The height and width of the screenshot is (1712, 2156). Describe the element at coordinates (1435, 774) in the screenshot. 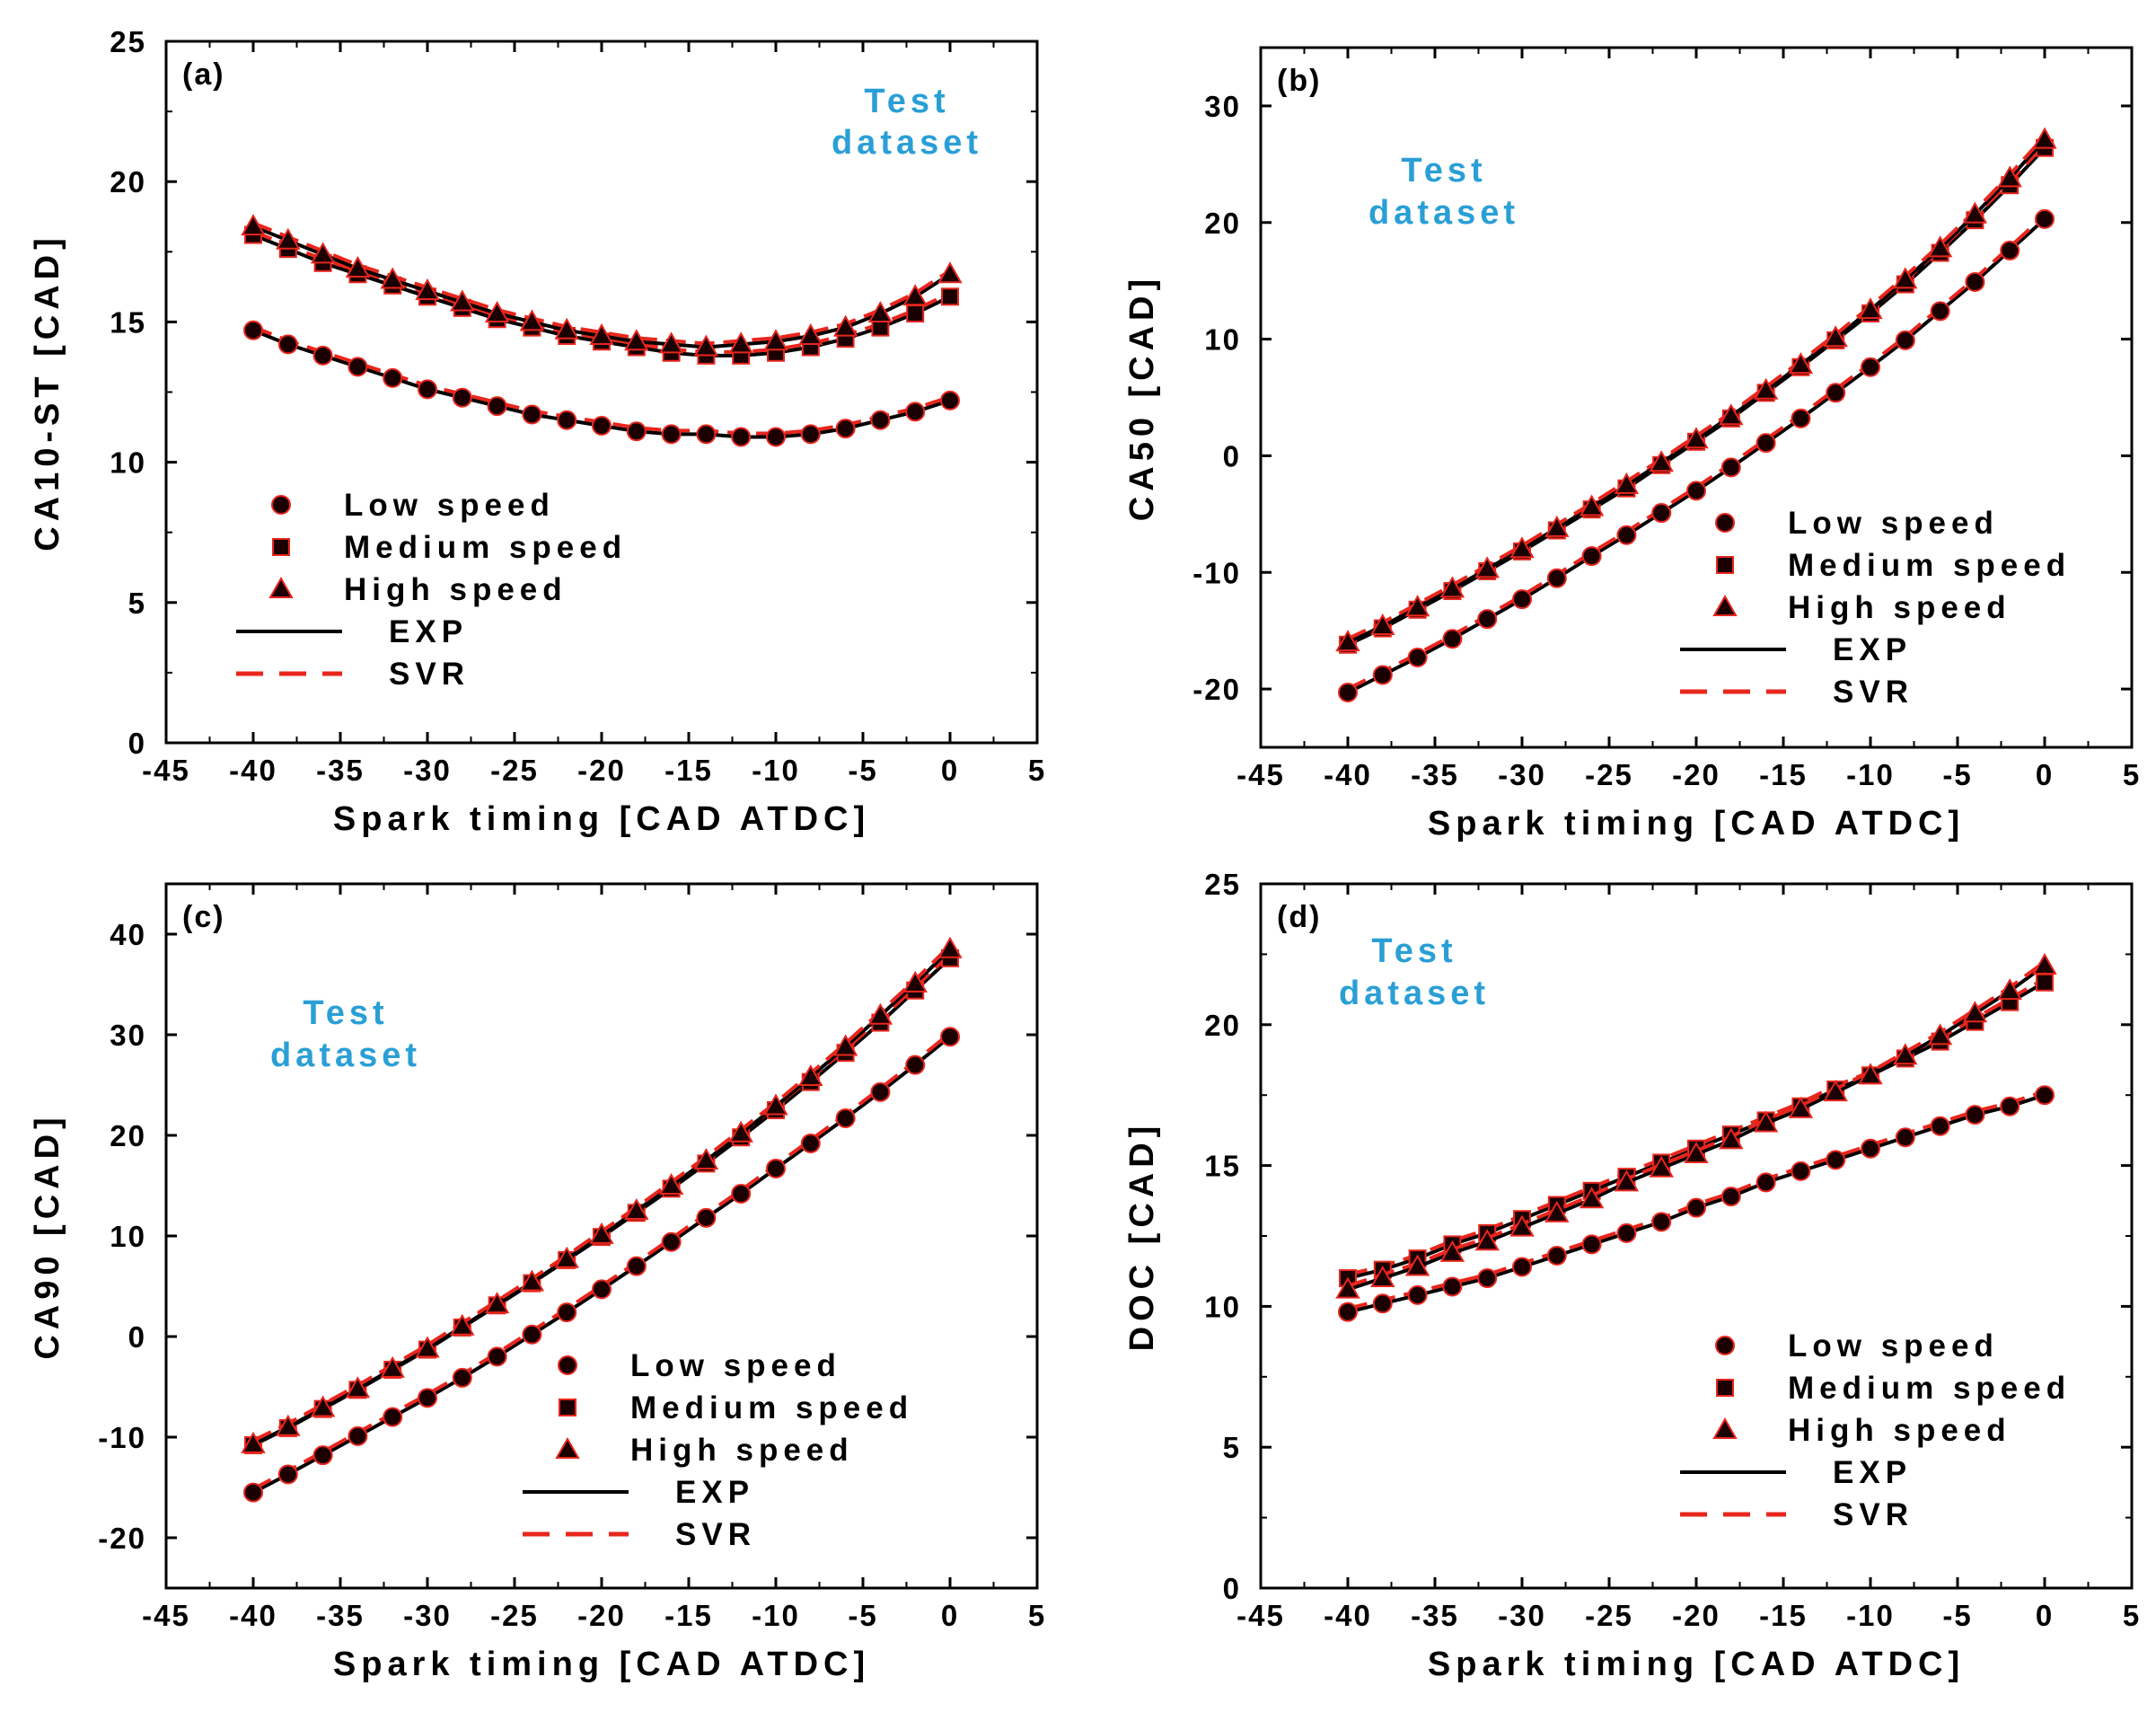

I see `x-tick-label: -35` at that location.